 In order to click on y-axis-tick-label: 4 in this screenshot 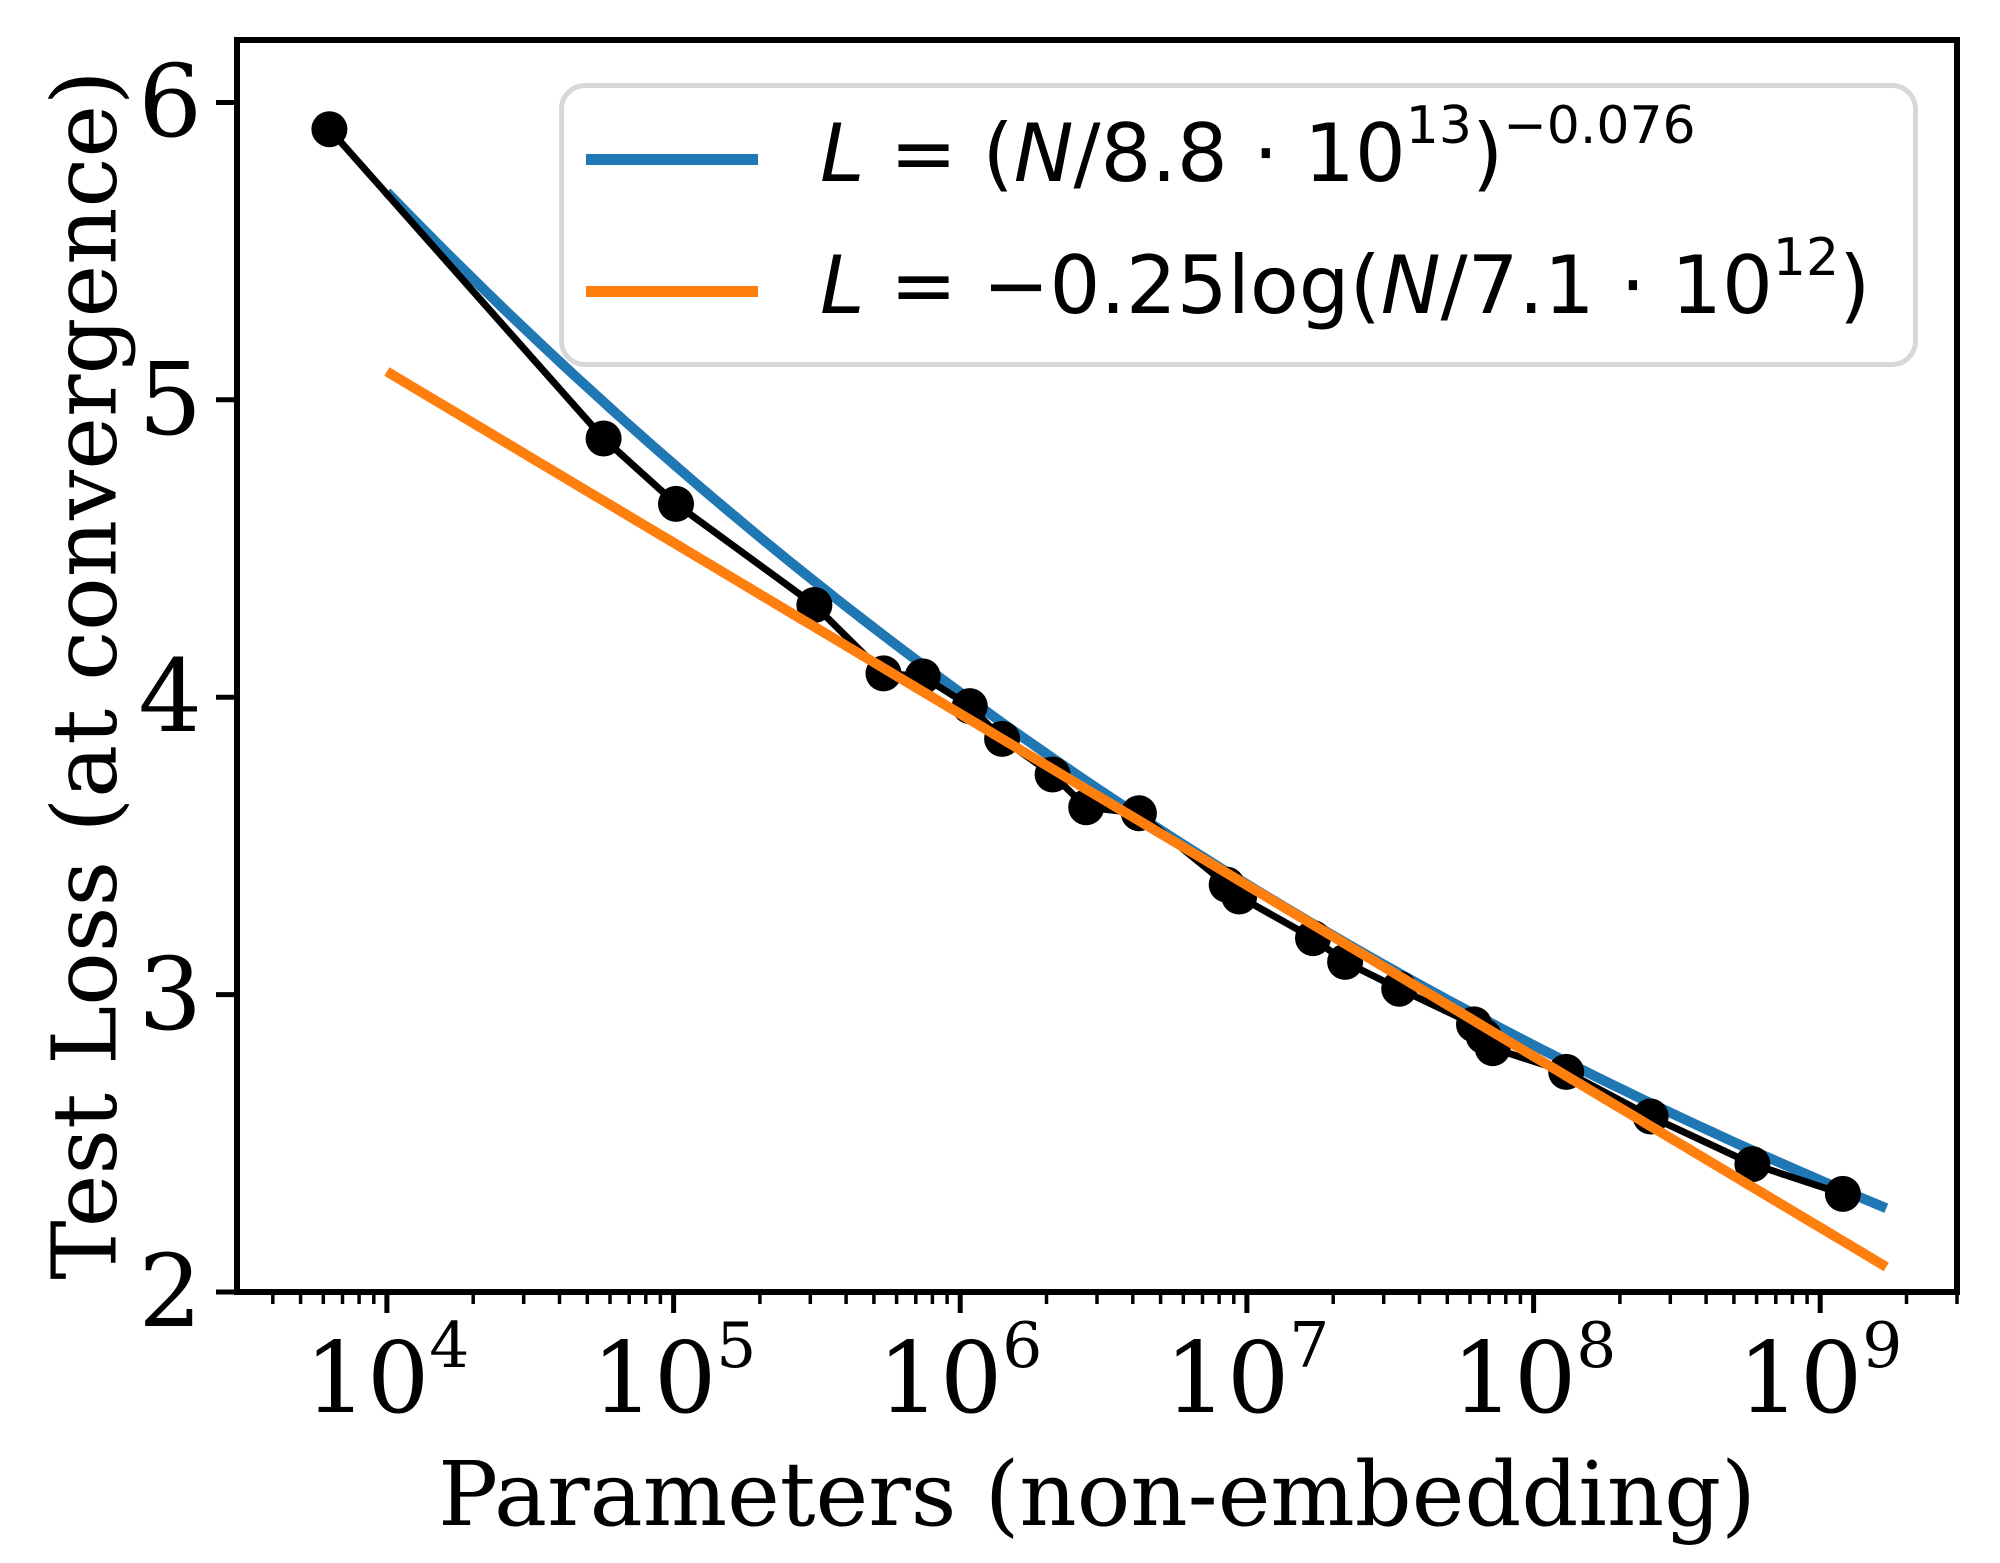, I will do `click(170, 696)`.